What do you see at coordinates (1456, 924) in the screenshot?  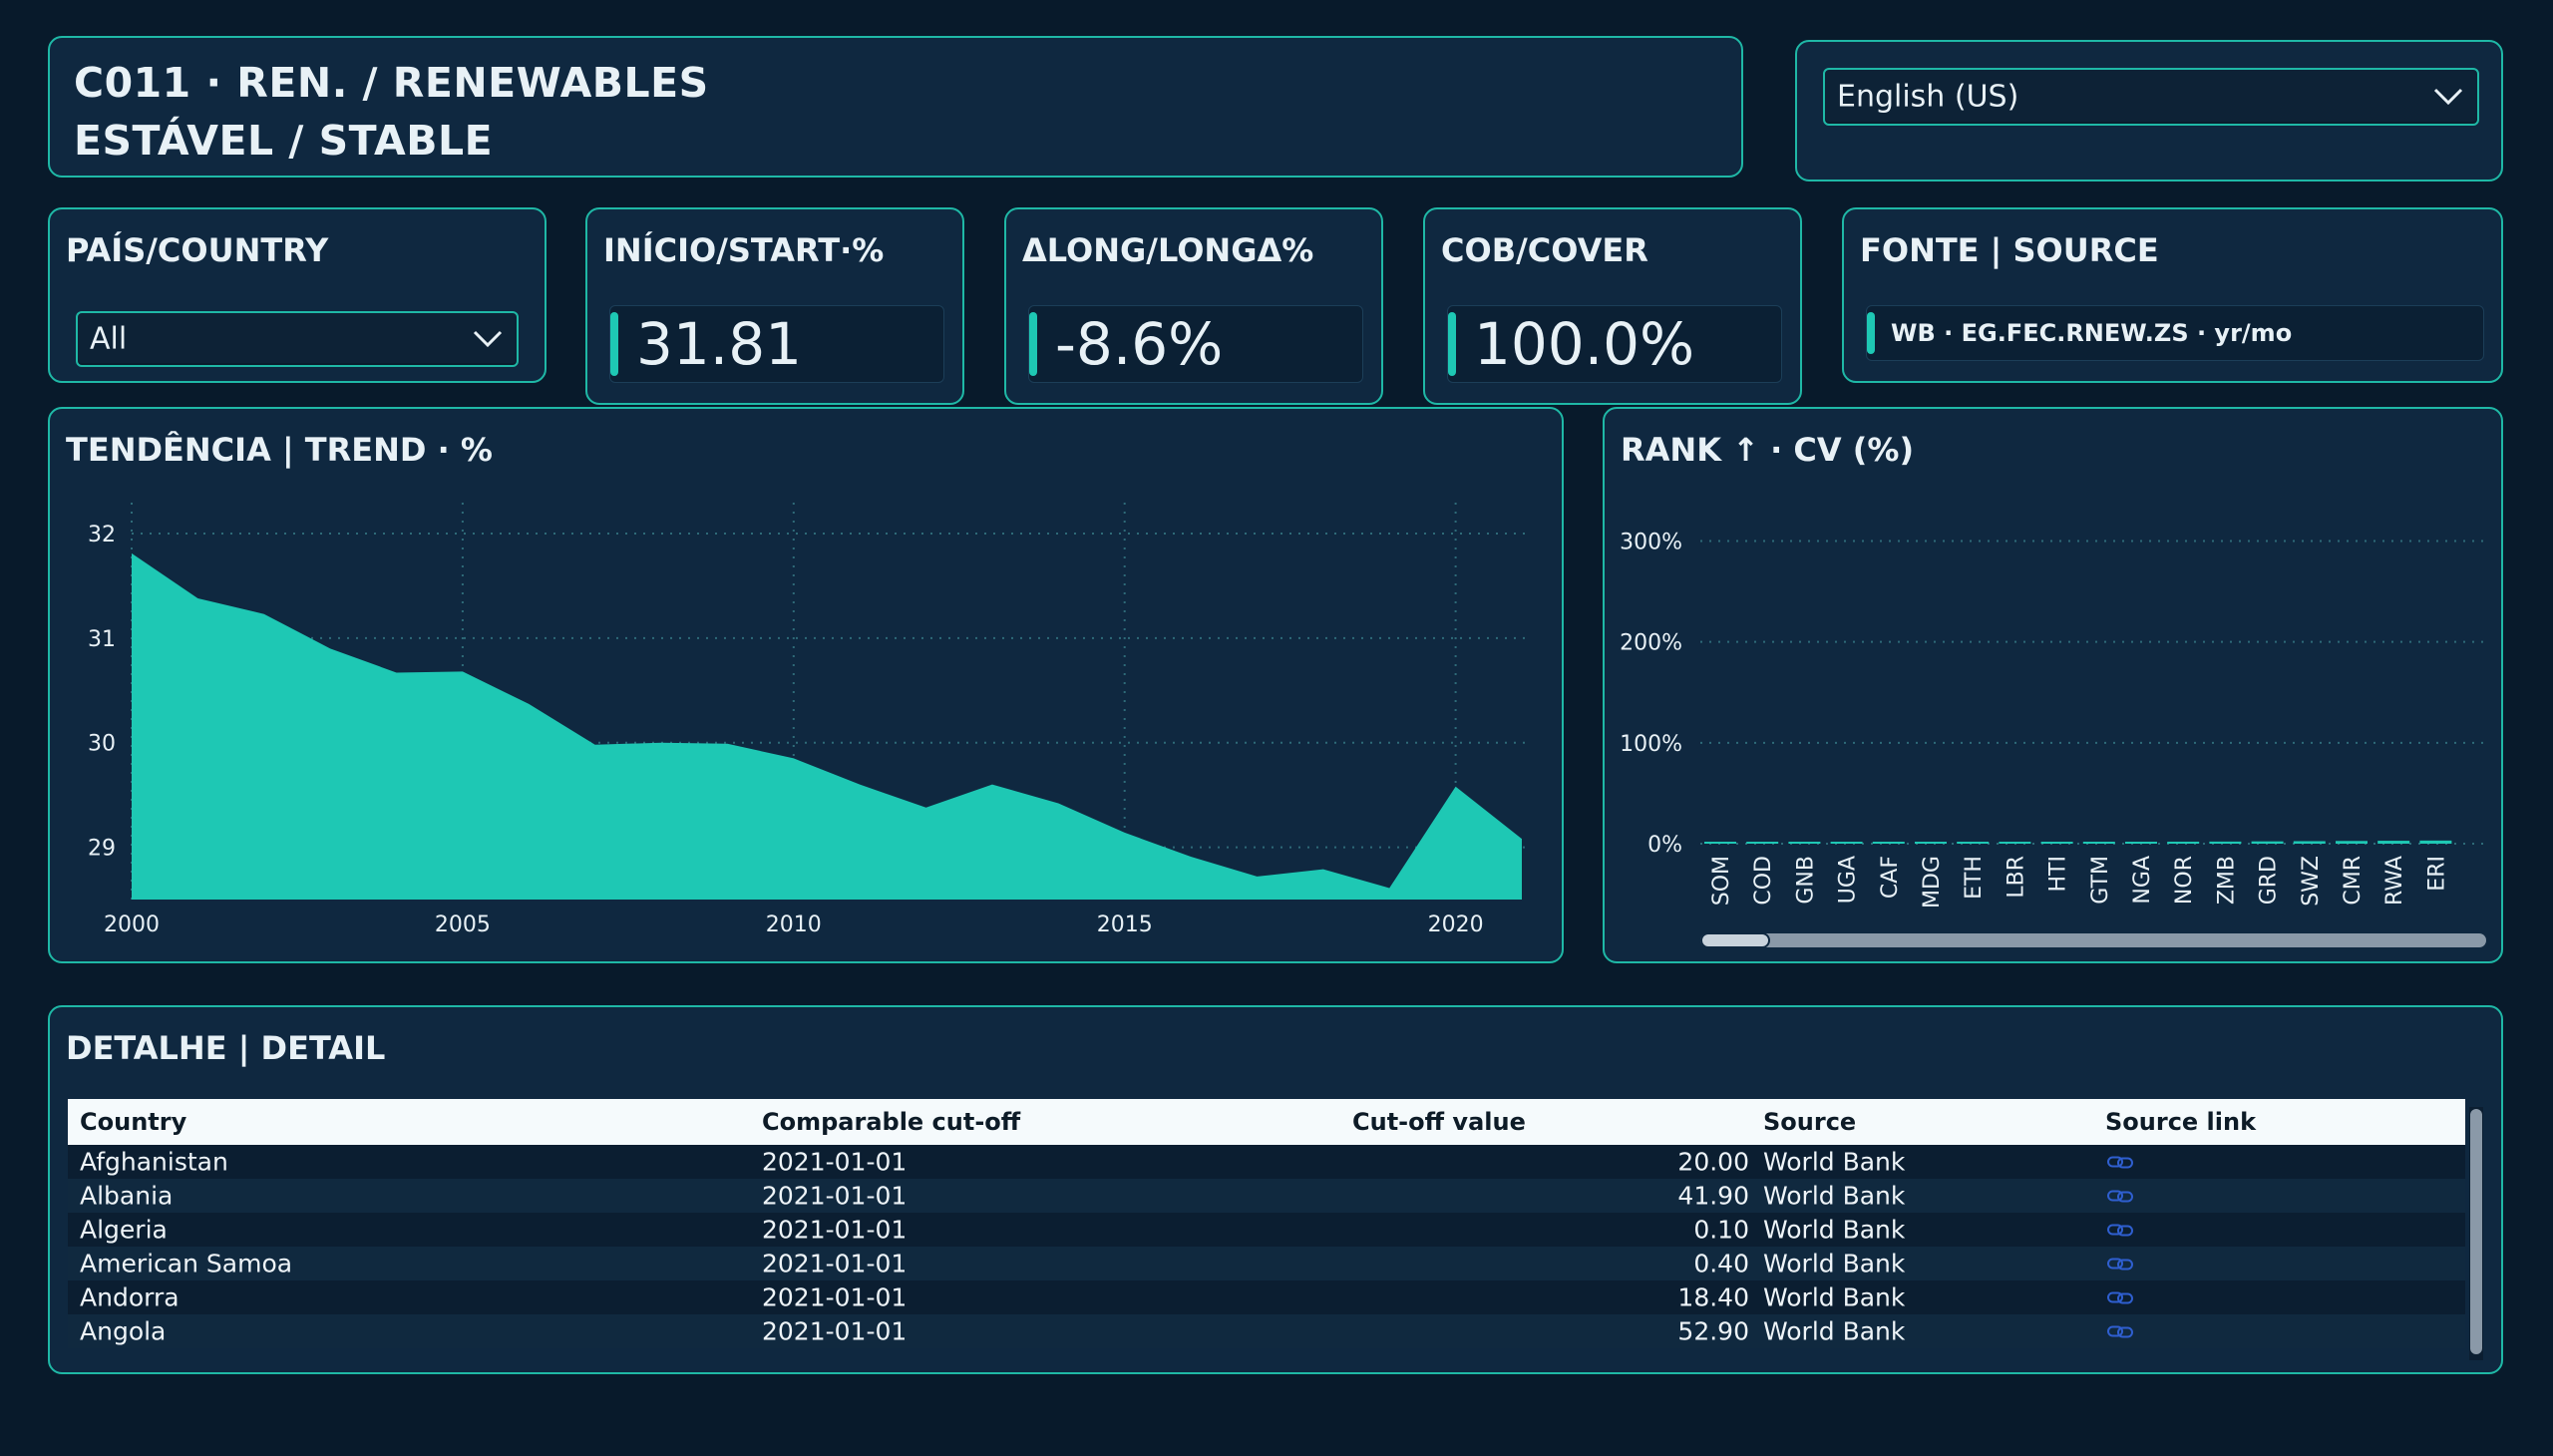 I see `x-tick-label: 2020` at bounding box center [1456, 924].